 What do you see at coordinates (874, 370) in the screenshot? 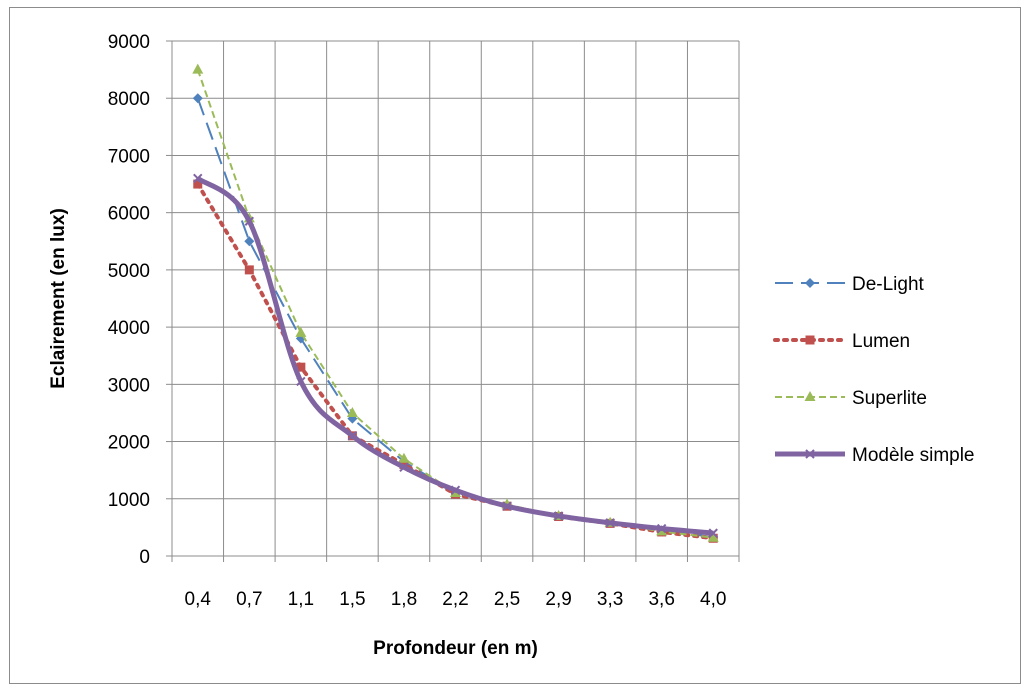
I see `legend: De-Light Lumen Superlite Modèle simple` at bounding box center [874, 370].